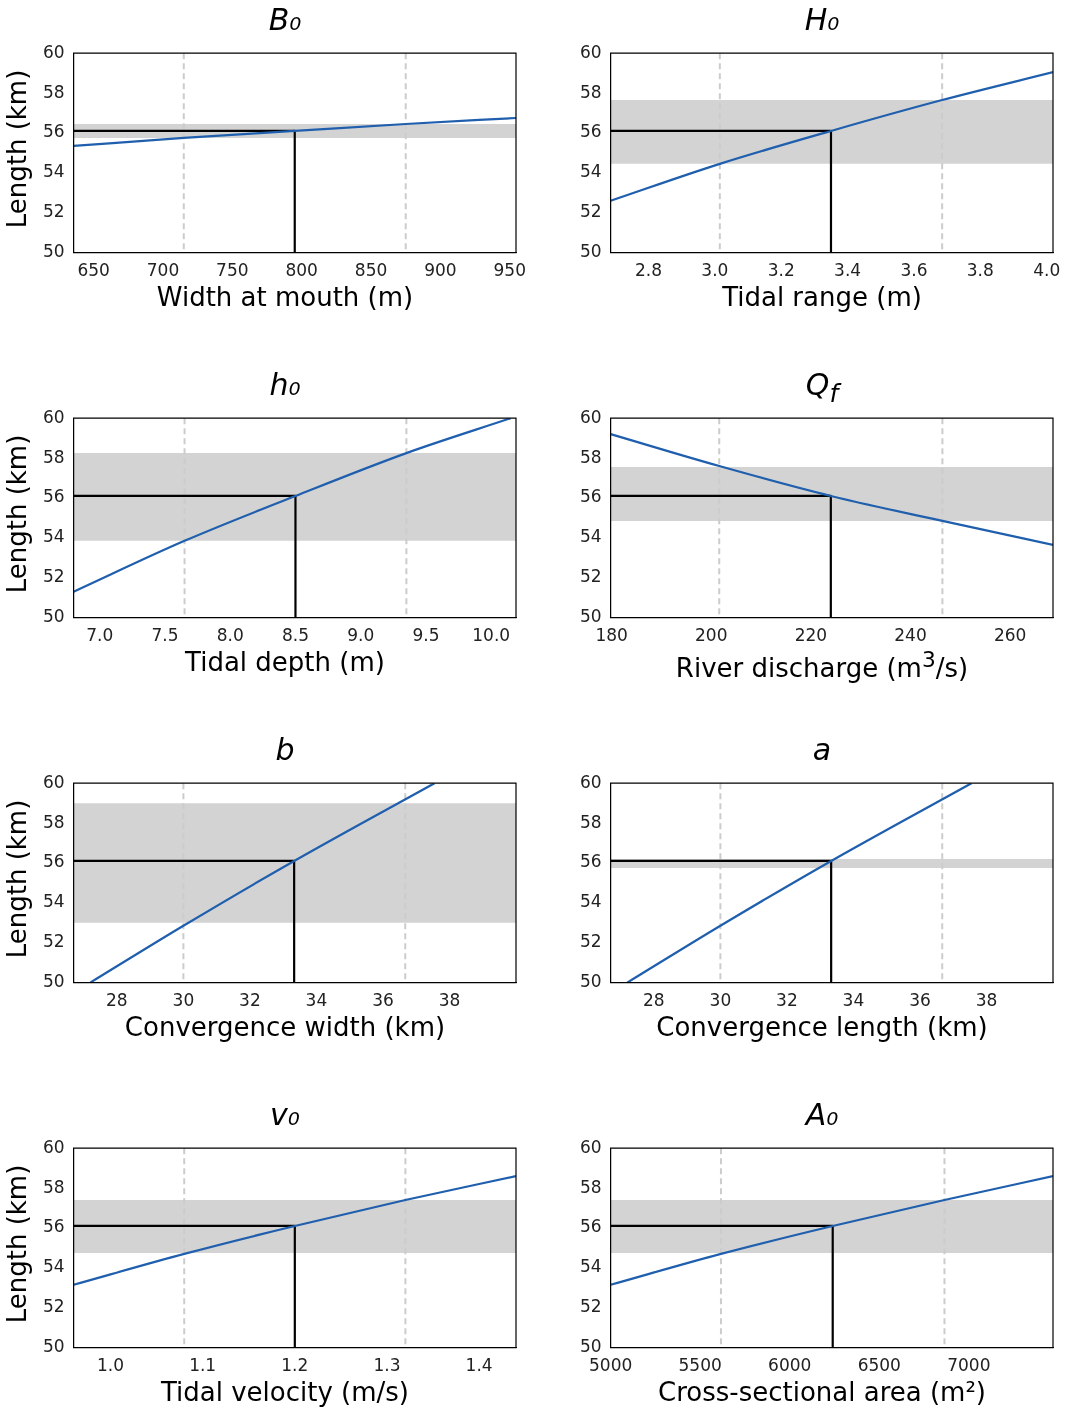 Image resolution: width=1073 pixels, height=1419 pixels. What do you see at coordinates (163, 270) in the screenshot?
I see `x-tick-label: 700` at bounding box center [163, 270].